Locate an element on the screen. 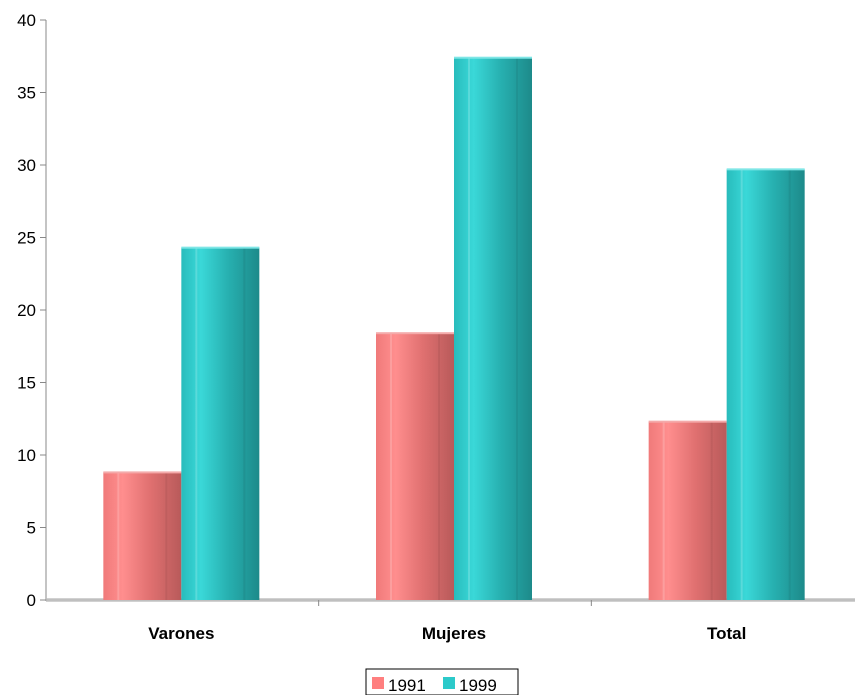  legend-label-1991: 1991 is located at coordinates (407, 685).